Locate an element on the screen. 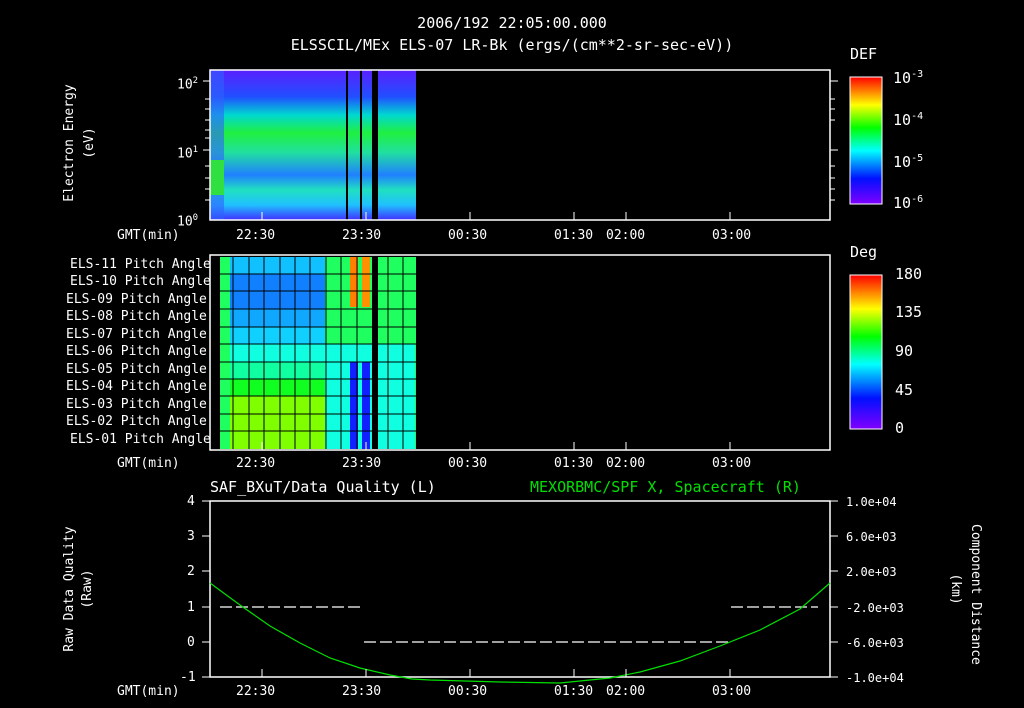  row-label: ELS-04 Pitch Angle is located at coordinates (136, 386).